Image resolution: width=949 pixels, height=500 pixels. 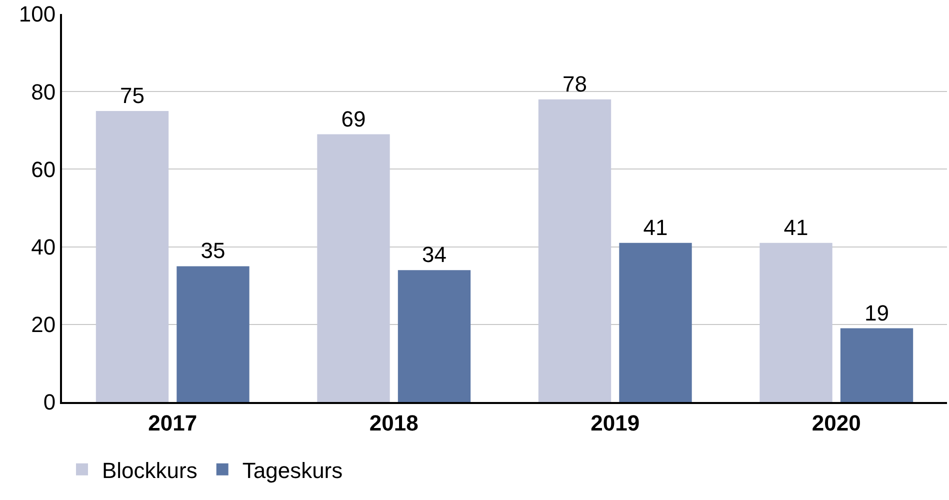 What do you see at coordinates (615, 423) in the screenshot?
I see `x-tick-label: 2019` at bounding box center [615, 423].